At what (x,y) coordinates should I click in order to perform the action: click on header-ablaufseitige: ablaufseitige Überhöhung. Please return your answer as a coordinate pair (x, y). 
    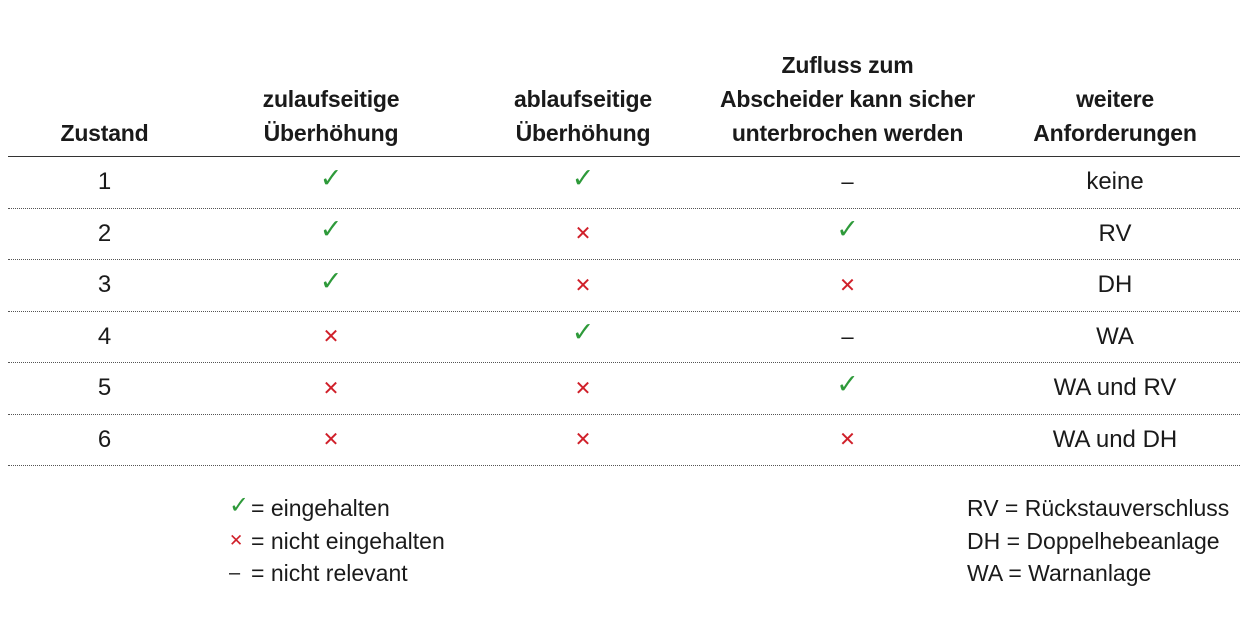
    Looking at the image, I should click on (583, 116).